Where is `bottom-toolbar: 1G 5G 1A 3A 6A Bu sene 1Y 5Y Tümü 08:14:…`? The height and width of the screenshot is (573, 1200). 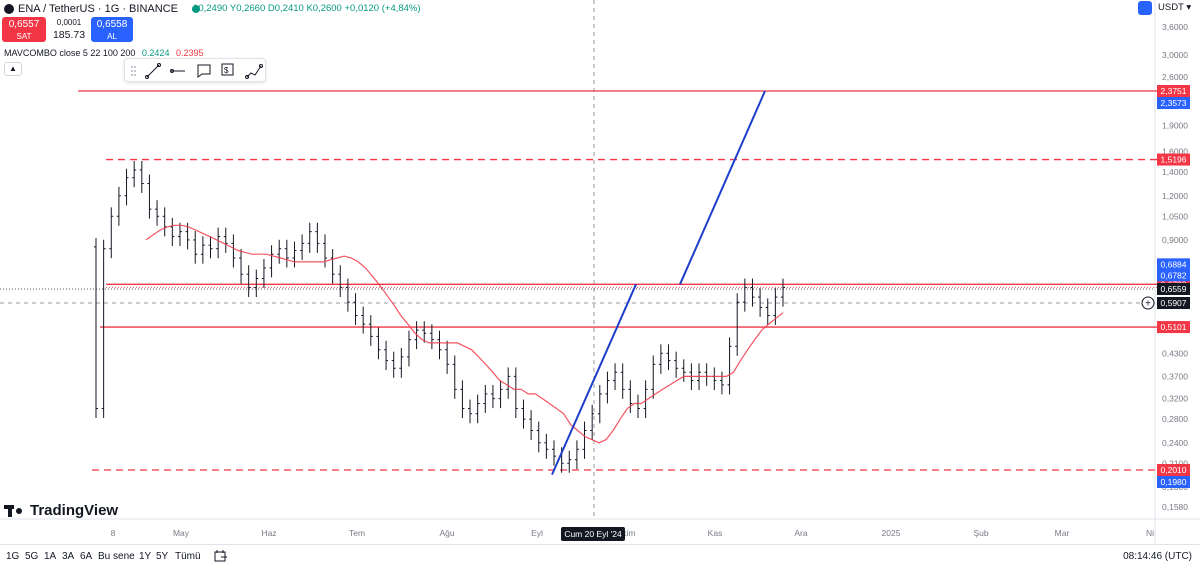
bottom-toolbar: 1G 5G 1A 3A 6A Bu sene 1Y 5Y Tümü 08:14:… is located at coordinates (600, 556).